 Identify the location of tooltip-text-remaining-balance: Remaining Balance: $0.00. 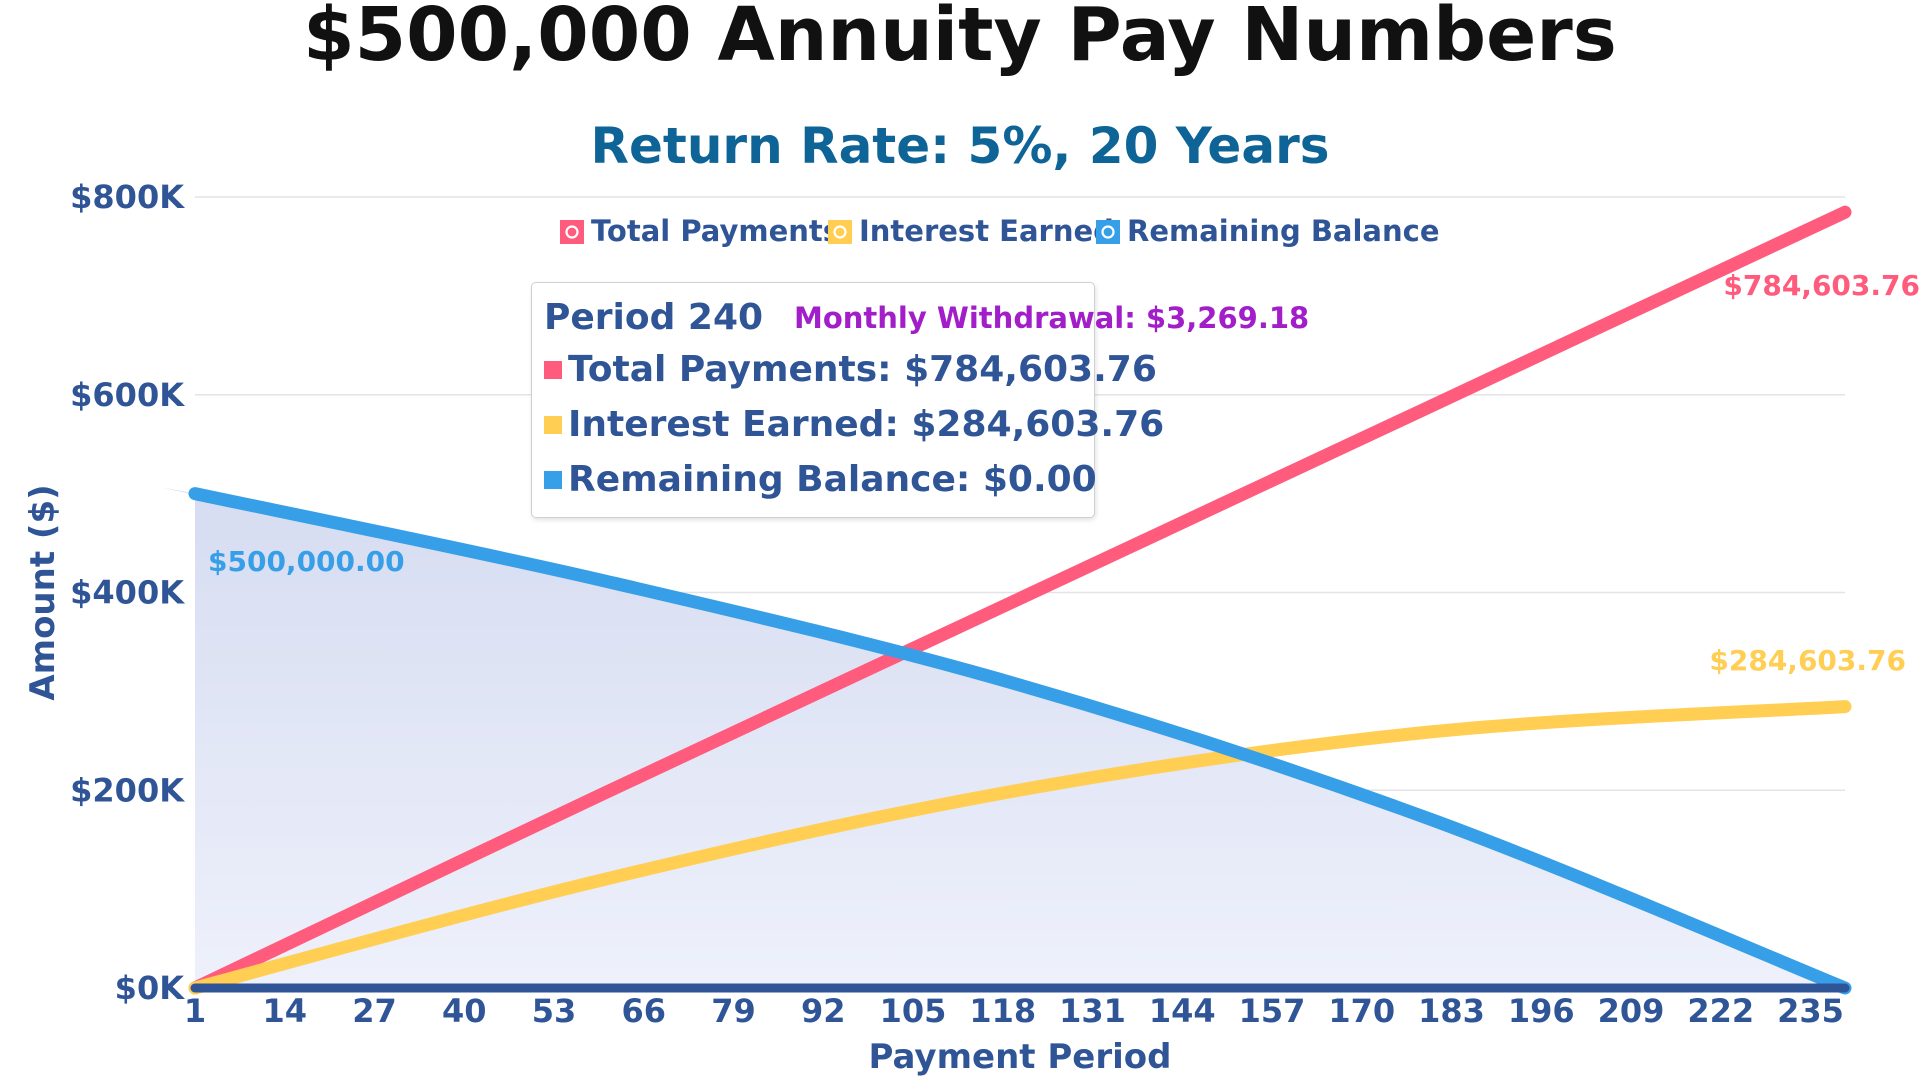
(832, 479).